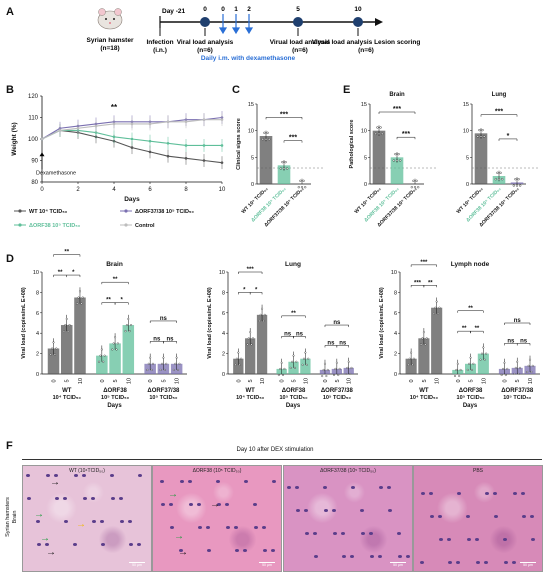 Image resolution: width=550 pixels, height=576 pixels. I want to click on D2-day-tick: 10, so click(263, 381).